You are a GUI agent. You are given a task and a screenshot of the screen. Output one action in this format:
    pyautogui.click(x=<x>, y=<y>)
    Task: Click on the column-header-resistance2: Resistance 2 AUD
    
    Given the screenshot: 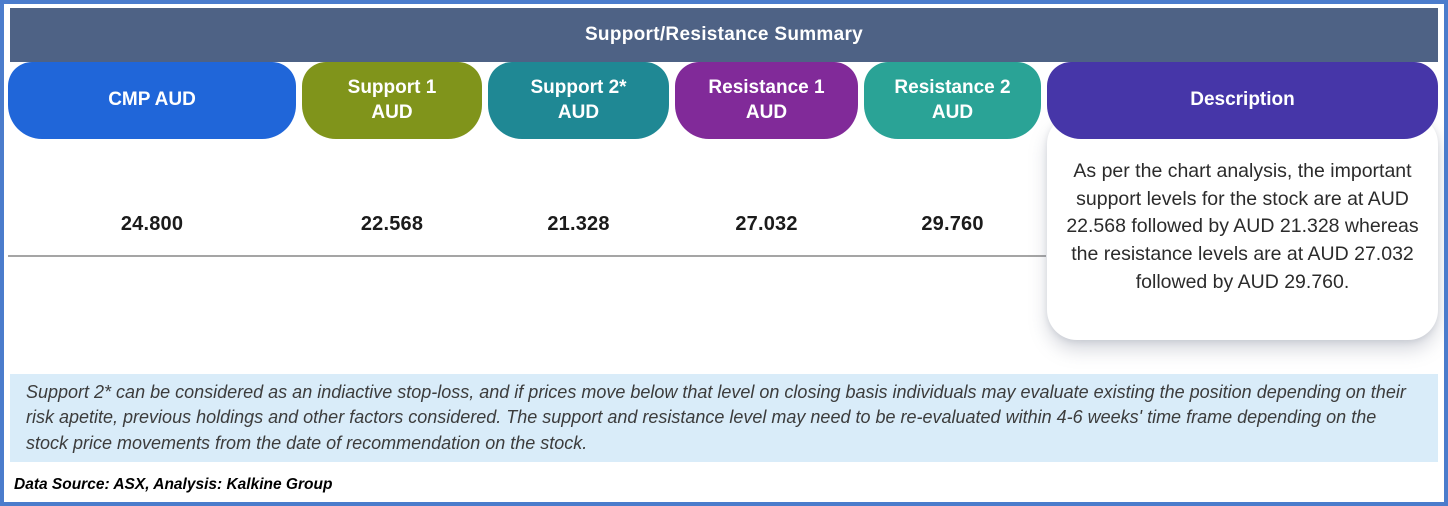 What is the action you would take?
    pyautogui.click(x=952, y=100)
    